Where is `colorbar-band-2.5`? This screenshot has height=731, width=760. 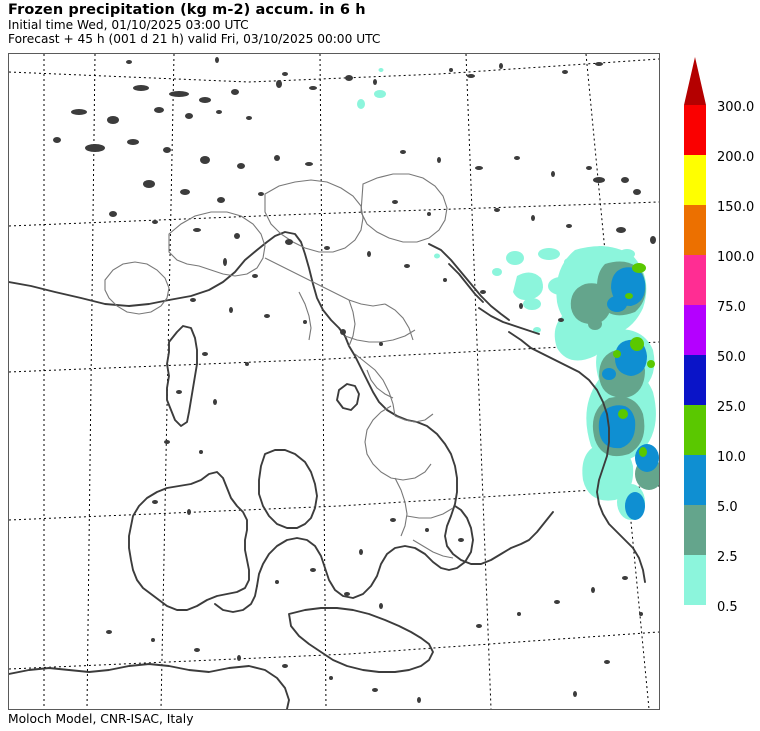 colorbar-band-2.5 is located at coordinates (695, 580).